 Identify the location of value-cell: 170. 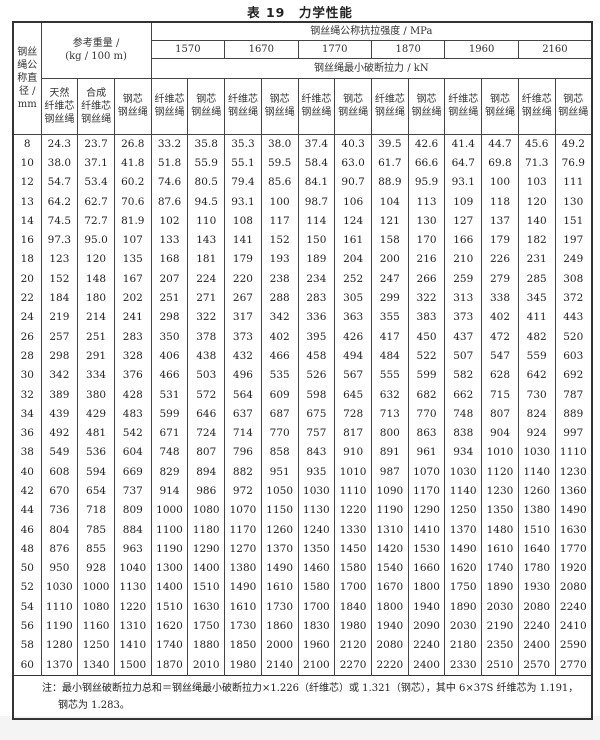
(426, 240).